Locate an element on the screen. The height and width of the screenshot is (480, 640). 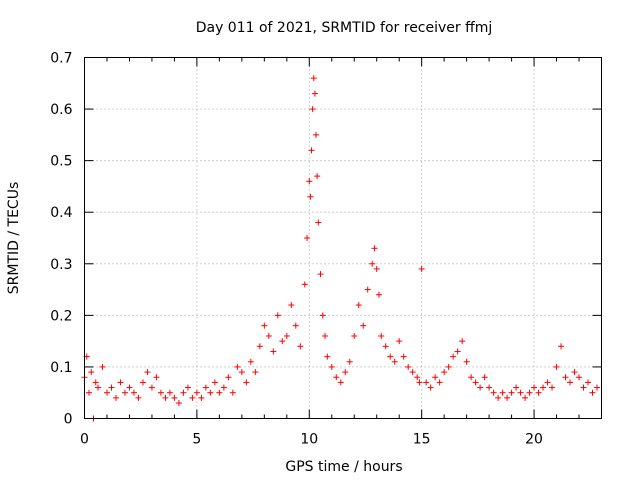
y-tick-label: 0.5 is located at coordinates (61, 162).